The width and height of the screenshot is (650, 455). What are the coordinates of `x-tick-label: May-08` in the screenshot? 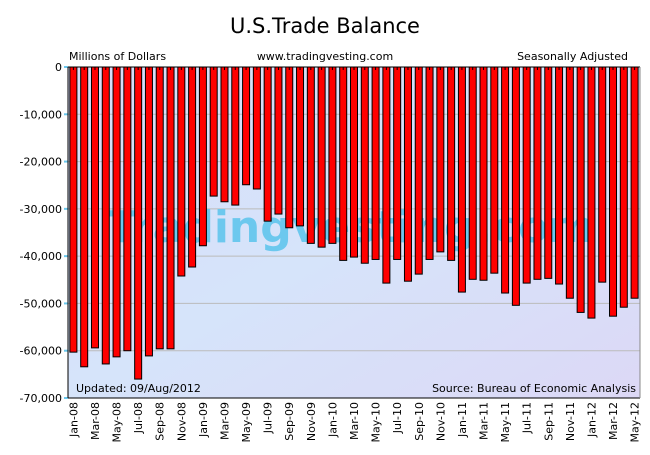 It's located at (117, 422).